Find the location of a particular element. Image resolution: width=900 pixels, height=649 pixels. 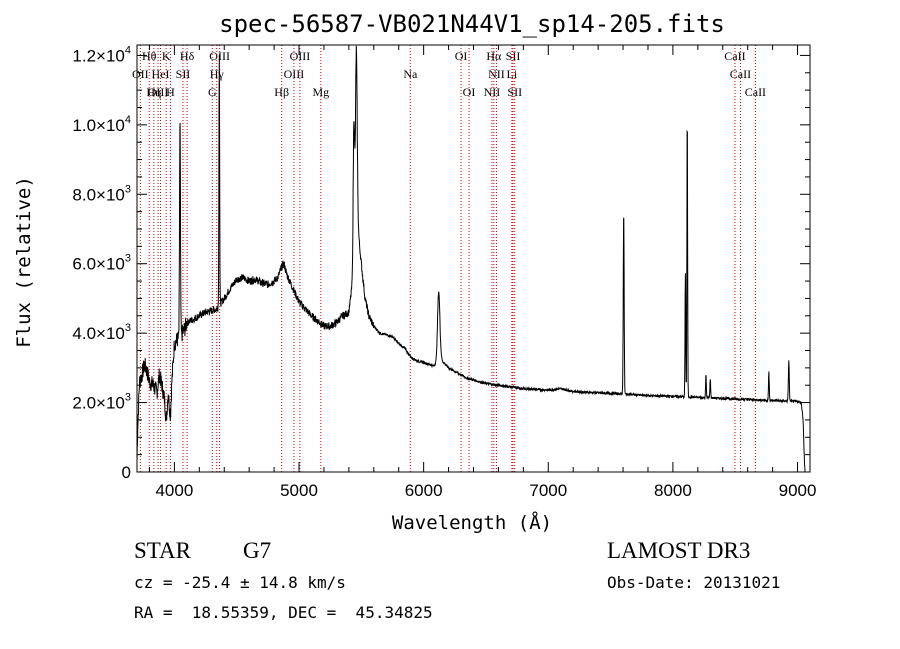

marker-label: K is located at coordinates (166, 56).